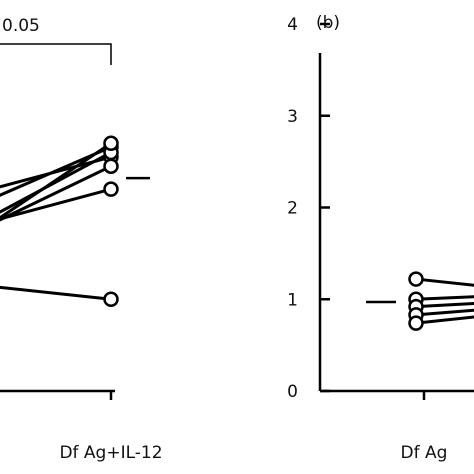  What do you see at coordinates (21, 26) in the screenshot?
I see `significance-label: 0.05` at bounding box center [21, 26].